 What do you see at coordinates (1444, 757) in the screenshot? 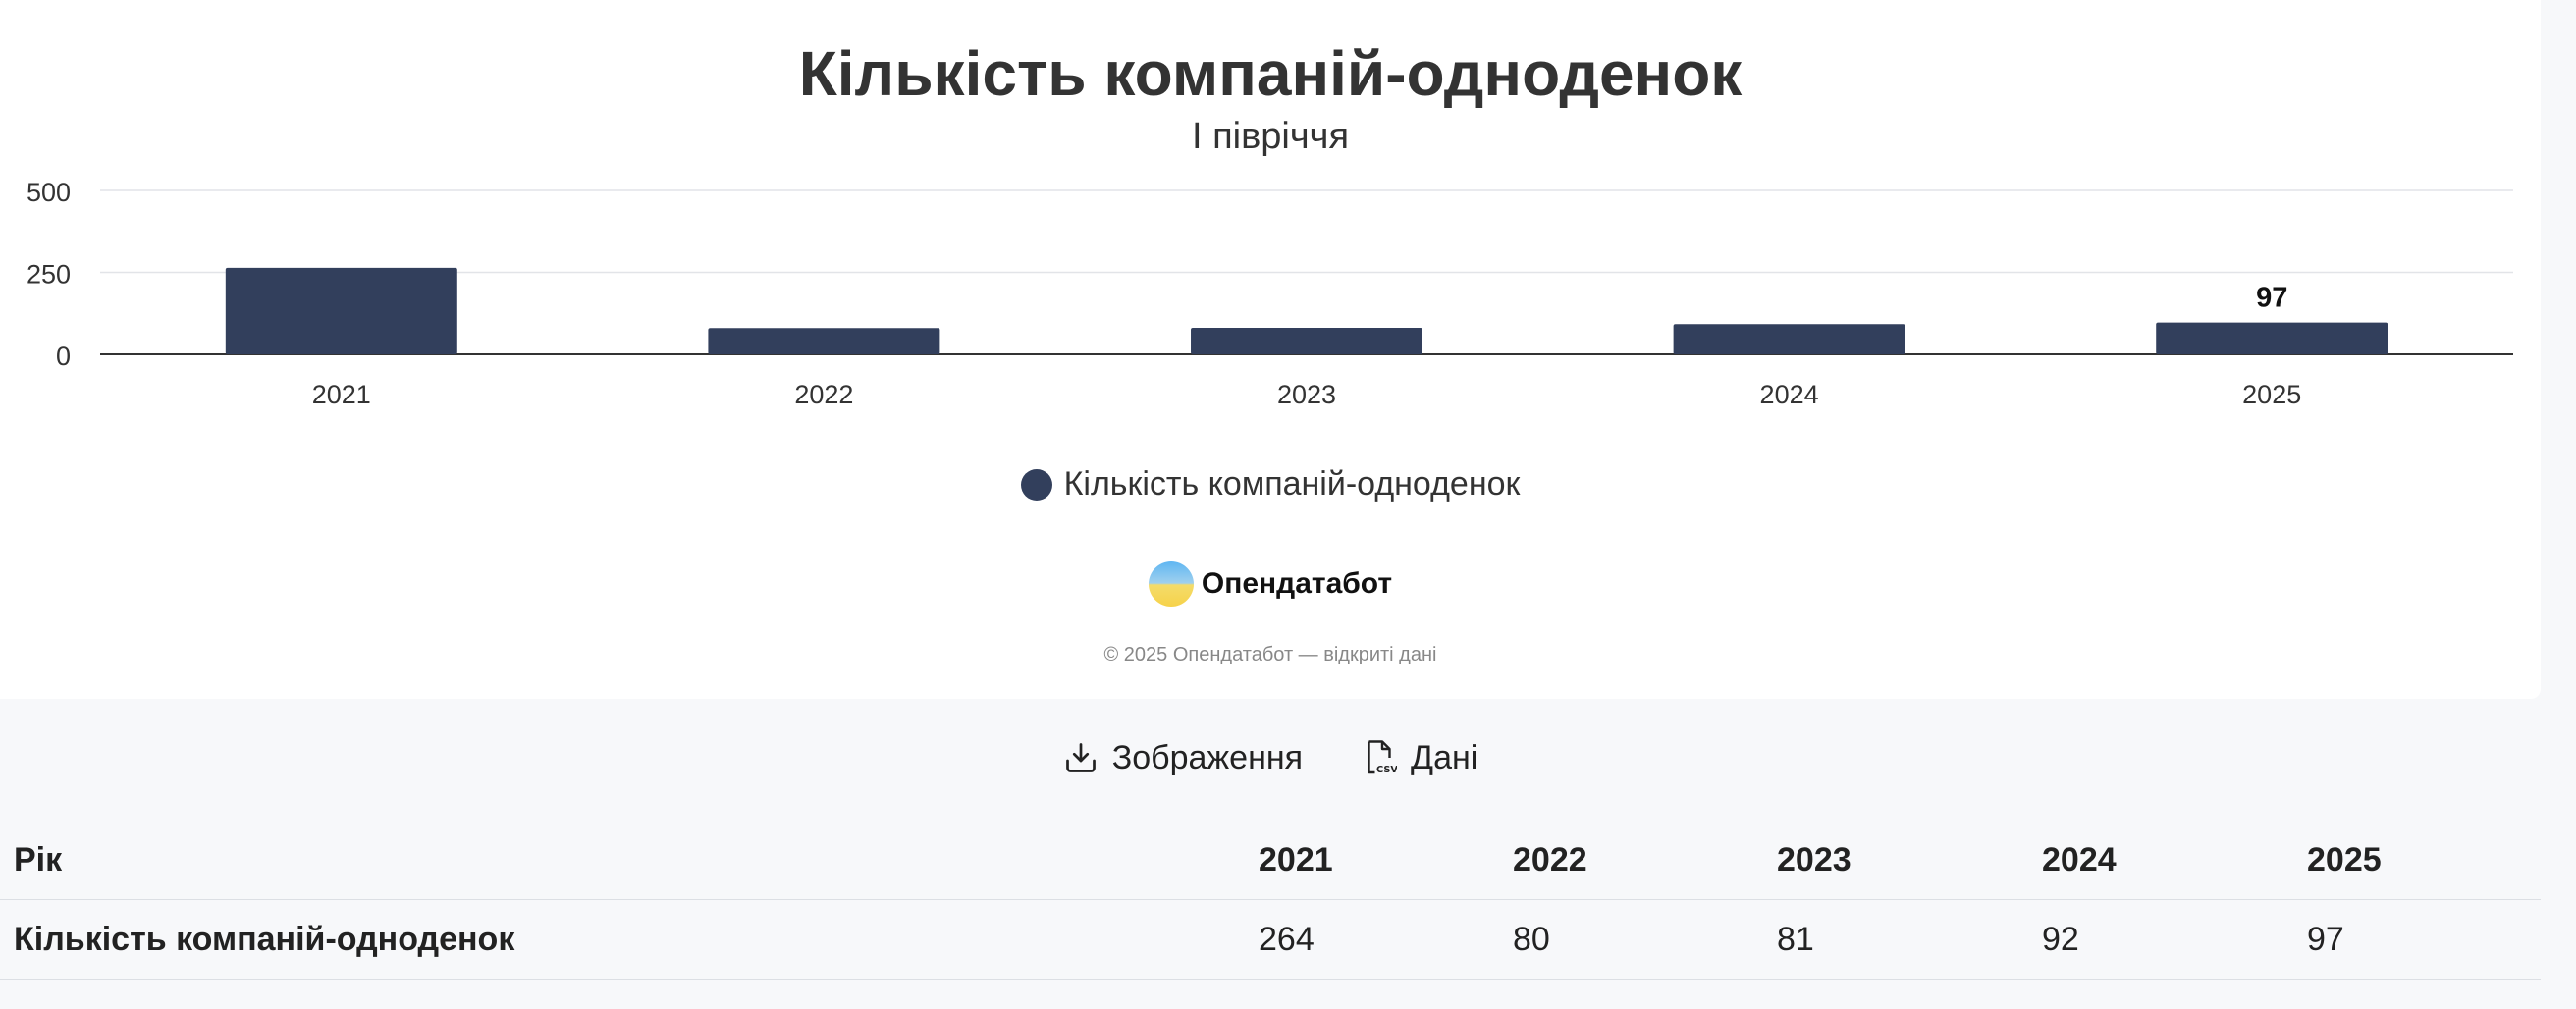
I see `download-data-label: Дані` at bounding box center [1444, 757].